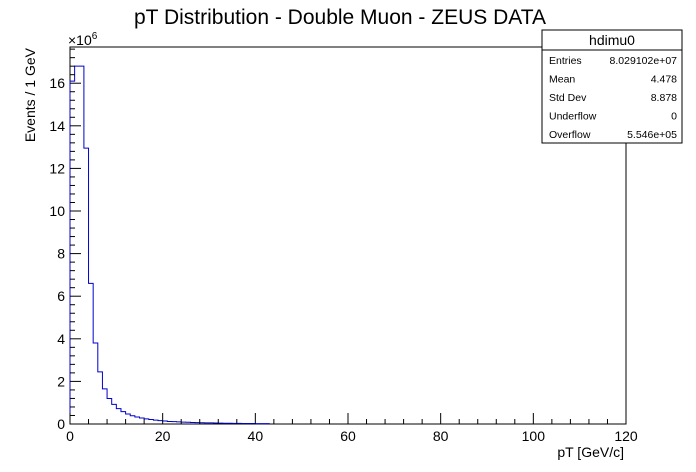 The image size is (696, 472). What do you see at coordinates (562, 80) in the screenshot?
I see `stats-label: Mean` at bounding box center [562, 80].